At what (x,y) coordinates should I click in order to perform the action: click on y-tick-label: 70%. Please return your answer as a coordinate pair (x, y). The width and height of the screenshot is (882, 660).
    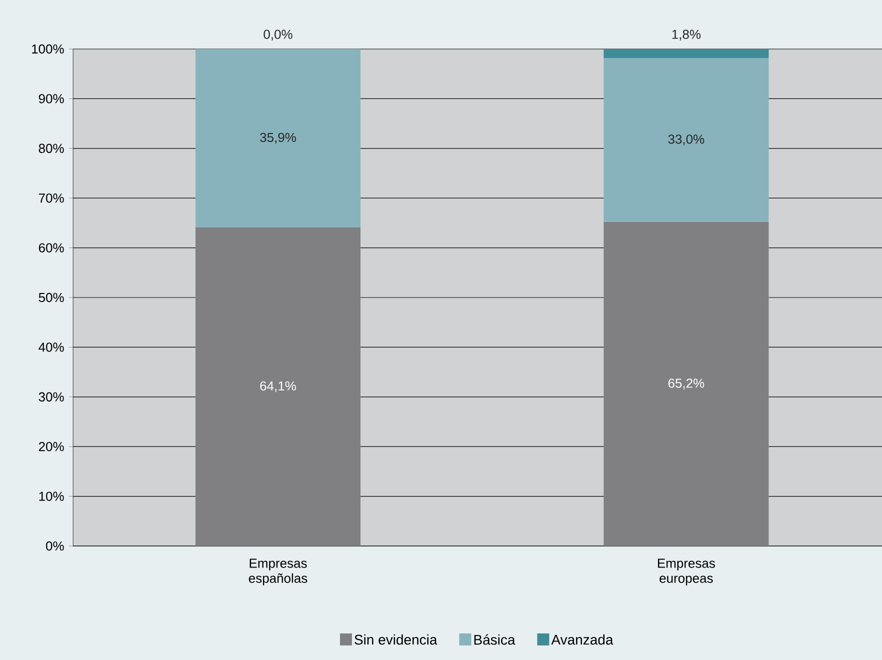
    Looking at the image, I should click on (51, 198).